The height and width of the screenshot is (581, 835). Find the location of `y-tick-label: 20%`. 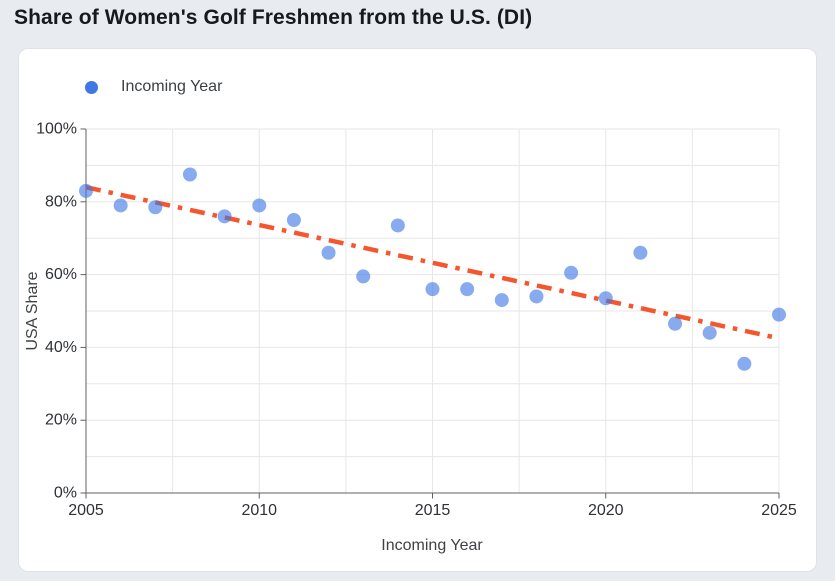

y-tick-label: 20% is located at coordinates (61, 420).